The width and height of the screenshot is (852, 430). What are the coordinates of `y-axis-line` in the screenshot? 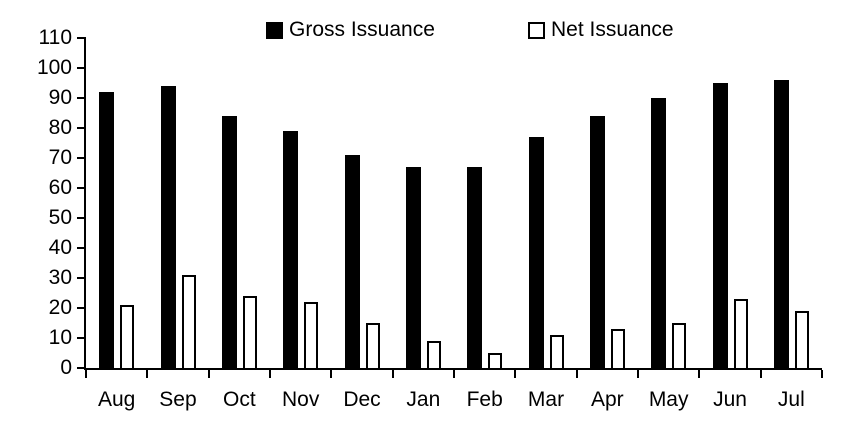 It's located at (85, 203).